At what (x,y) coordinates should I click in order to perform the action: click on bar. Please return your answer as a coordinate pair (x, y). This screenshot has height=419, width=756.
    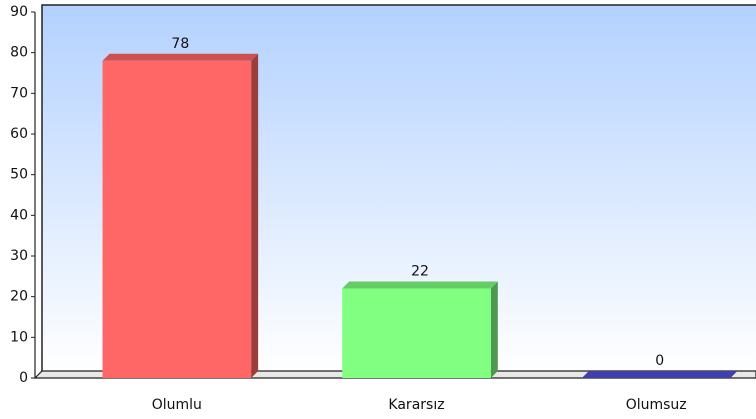
    Looking at the image, I should click on (416, 333).